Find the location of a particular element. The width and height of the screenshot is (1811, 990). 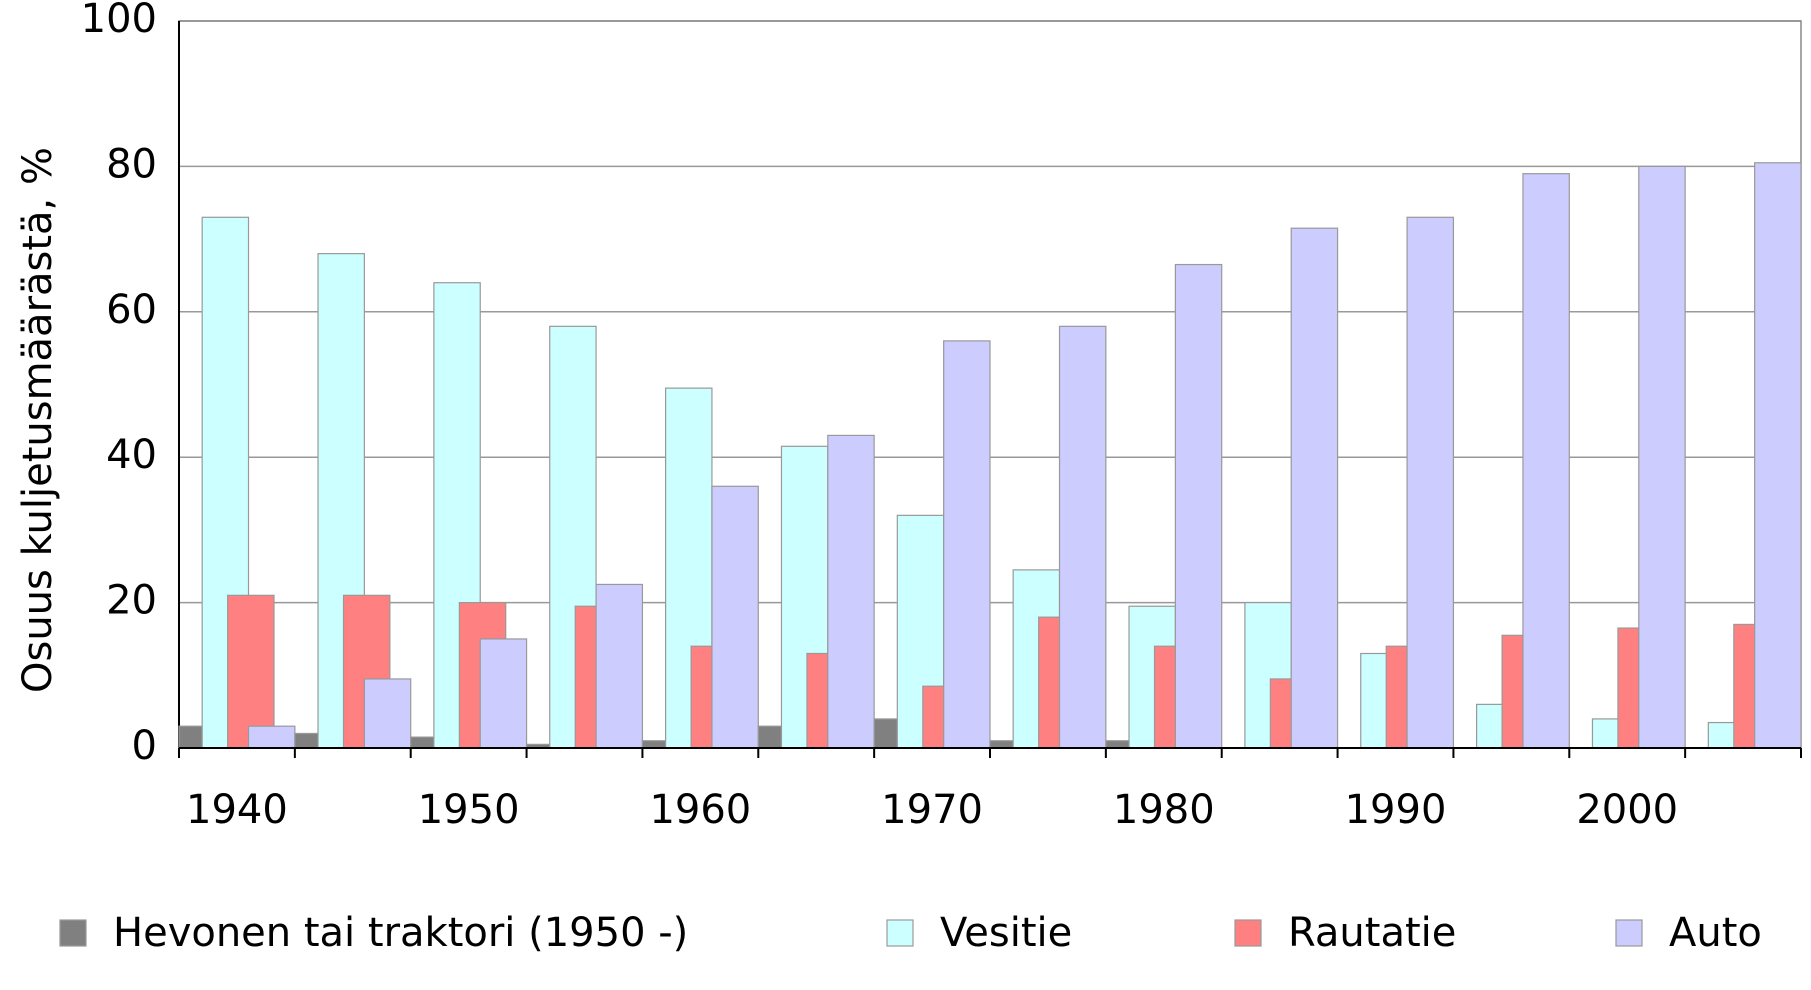

x-tick-label: 1990 is located at coordinates (1396, 810).